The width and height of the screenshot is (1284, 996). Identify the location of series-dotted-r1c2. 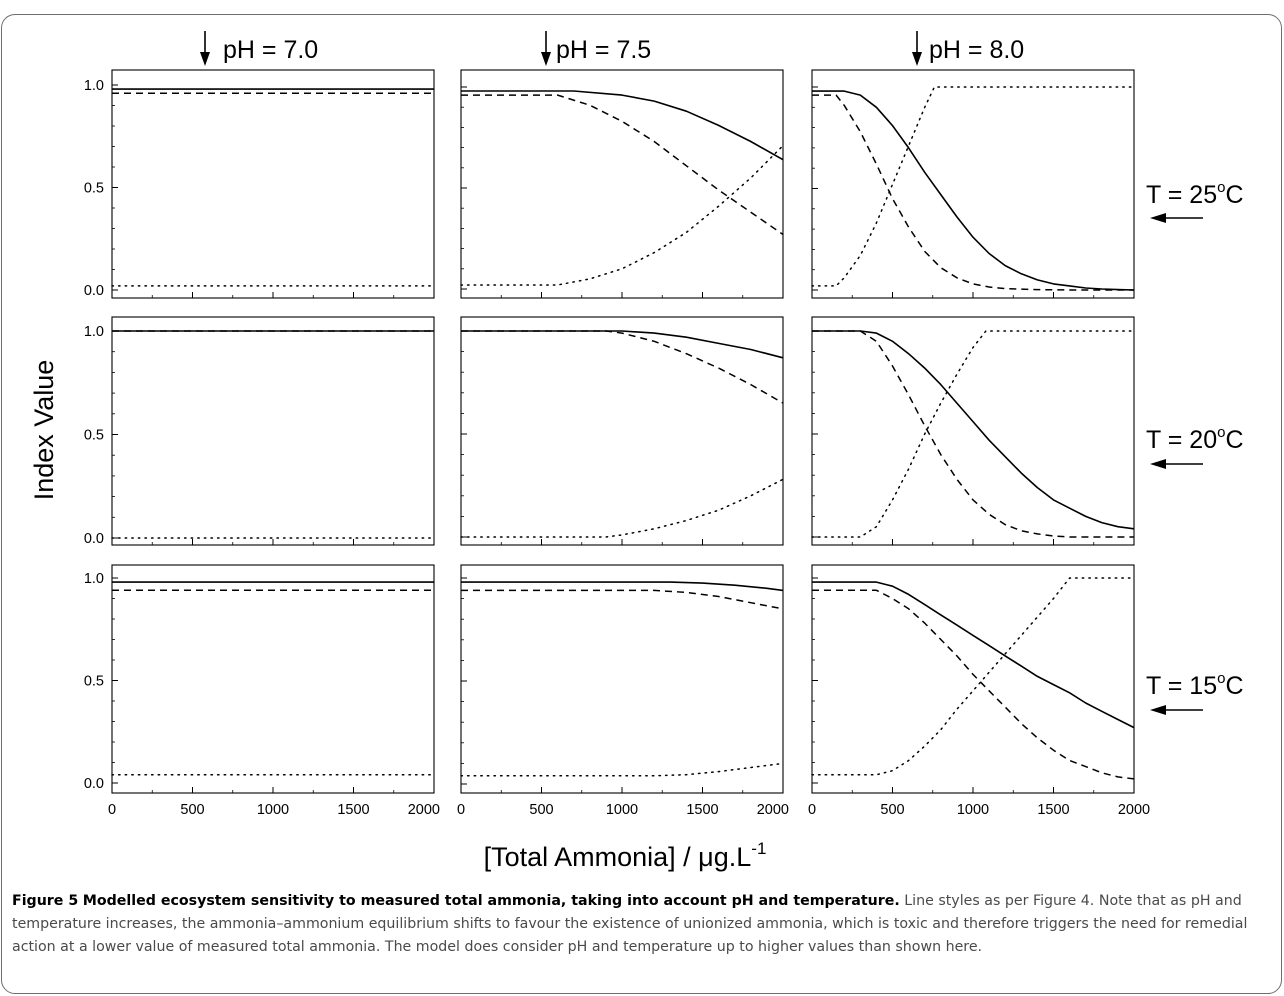
(622, 215).